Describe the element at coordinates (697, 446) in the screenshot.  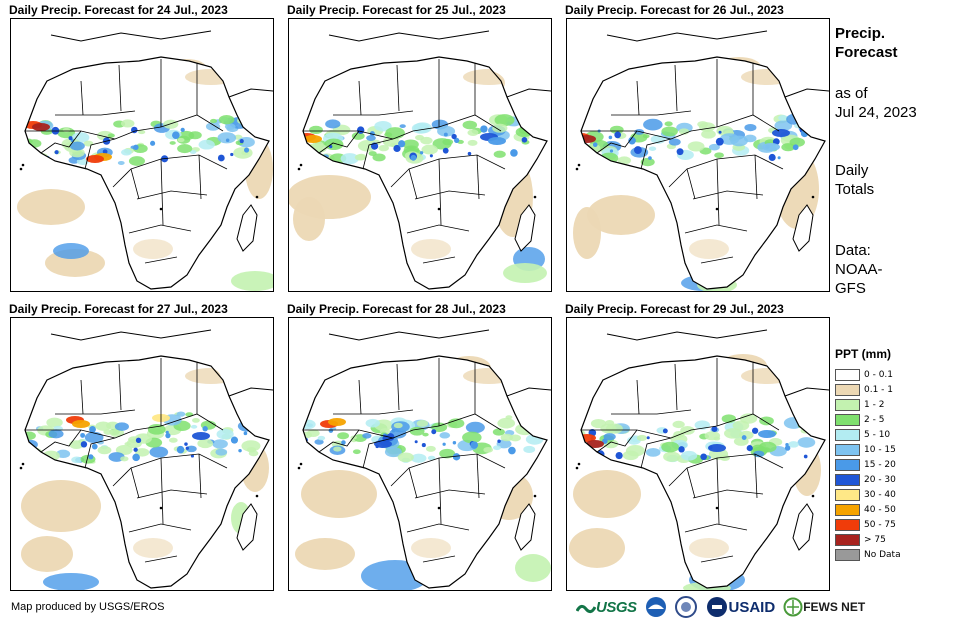
I see `forecast-panel-6: Daily Precip. Forecast for 29 Jul., 2023` at that location.